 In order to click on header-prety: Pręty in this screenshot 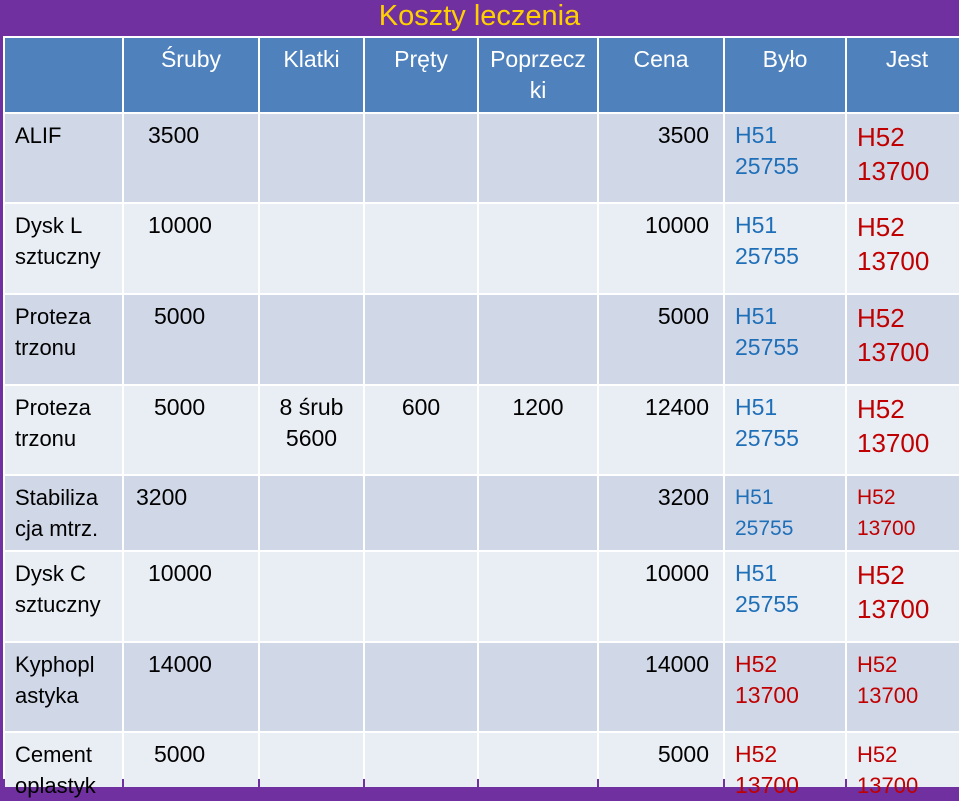, I will do `click(421, 75)`.